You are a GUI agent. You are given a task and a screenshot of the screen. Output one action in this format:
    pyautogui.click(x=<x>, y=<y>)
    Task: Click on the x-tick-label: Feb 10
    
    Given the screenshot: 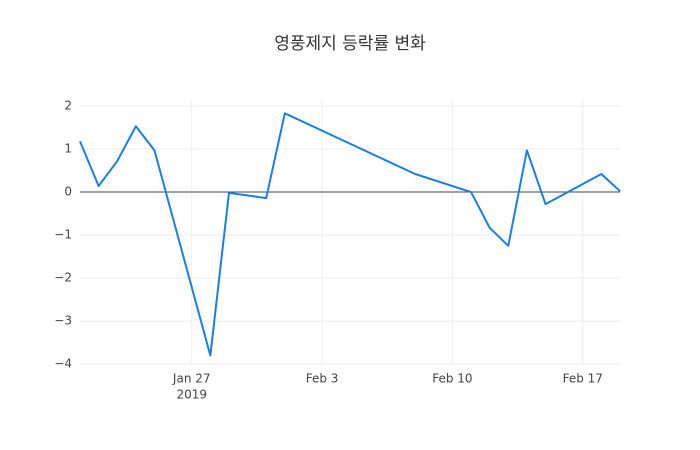 What is the action you would take?
    pyautogui.click(x=452, y=379)
    